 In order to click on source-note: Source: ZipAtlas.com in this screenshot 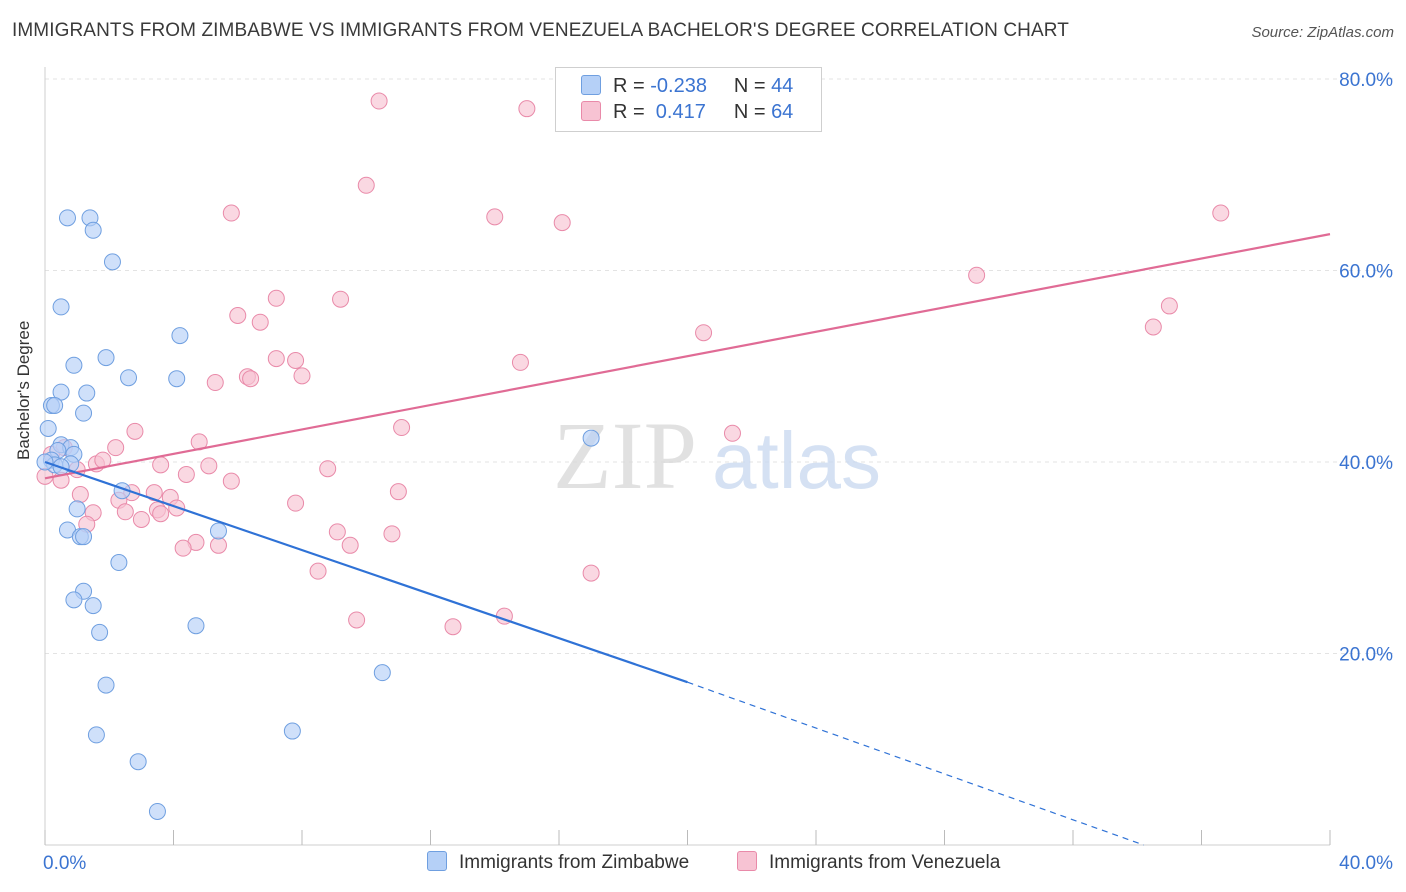, I will do `click(1322, 32)`.